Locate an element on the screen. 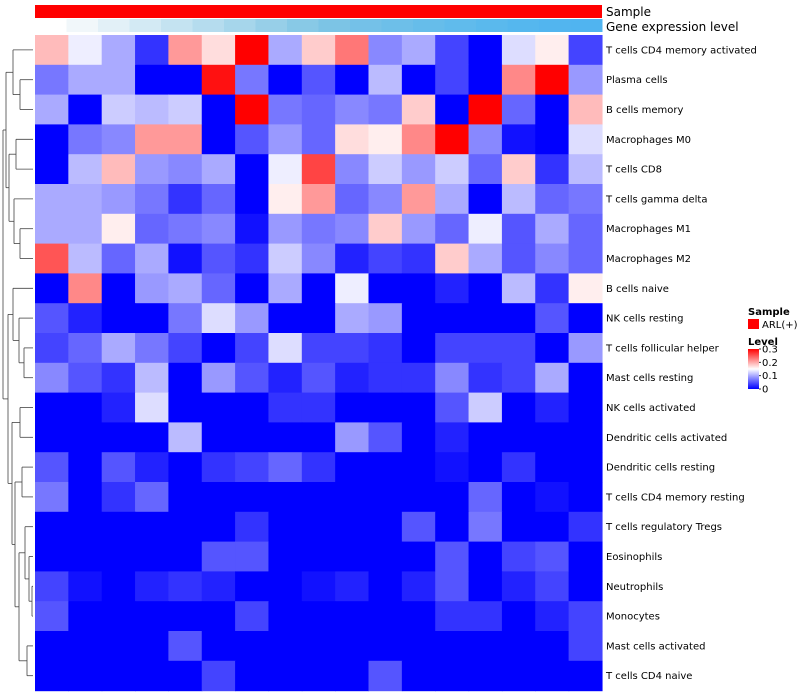 This screenshot has width=800, height=700. row-label: T cells gamma delta is located at coordinates (656, 199).